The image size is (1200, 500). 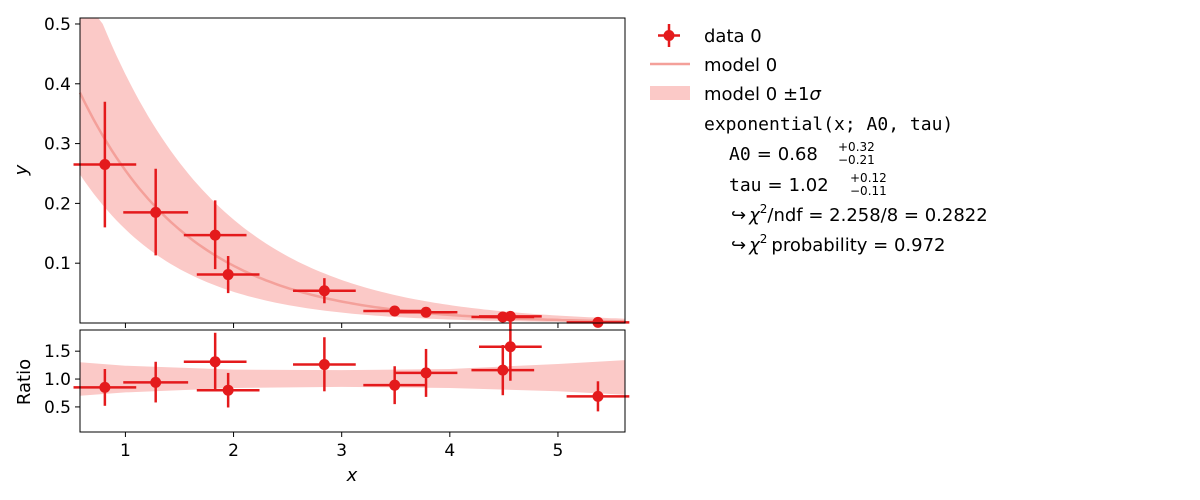 I want to click on legend-chi2-ndf: ↪ χ2/ndf = 2.258/8 = 0.2822, so click(x=859, y=214).